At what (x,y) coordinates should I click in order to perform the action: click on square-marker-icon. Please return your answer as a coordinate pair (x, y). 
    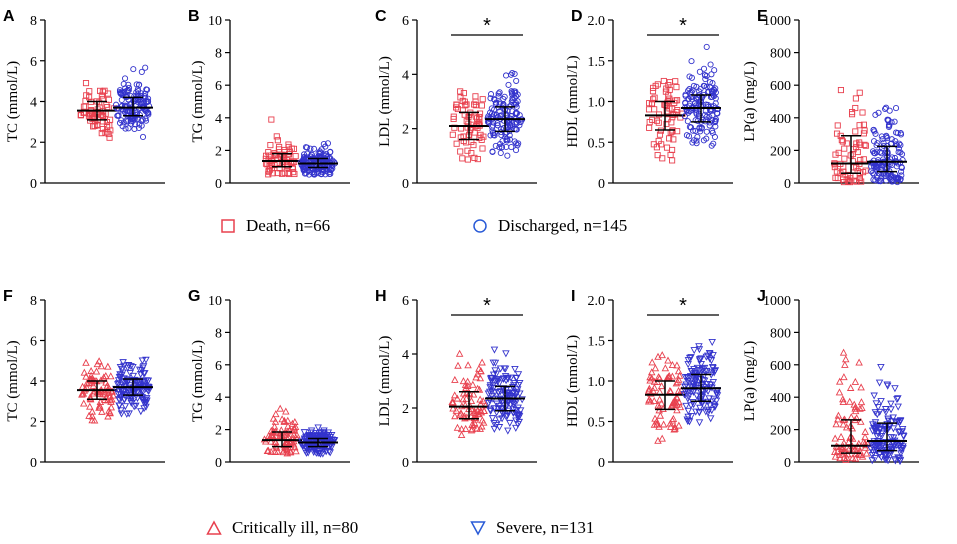
    Looking at the image, I should click on (228, 226).